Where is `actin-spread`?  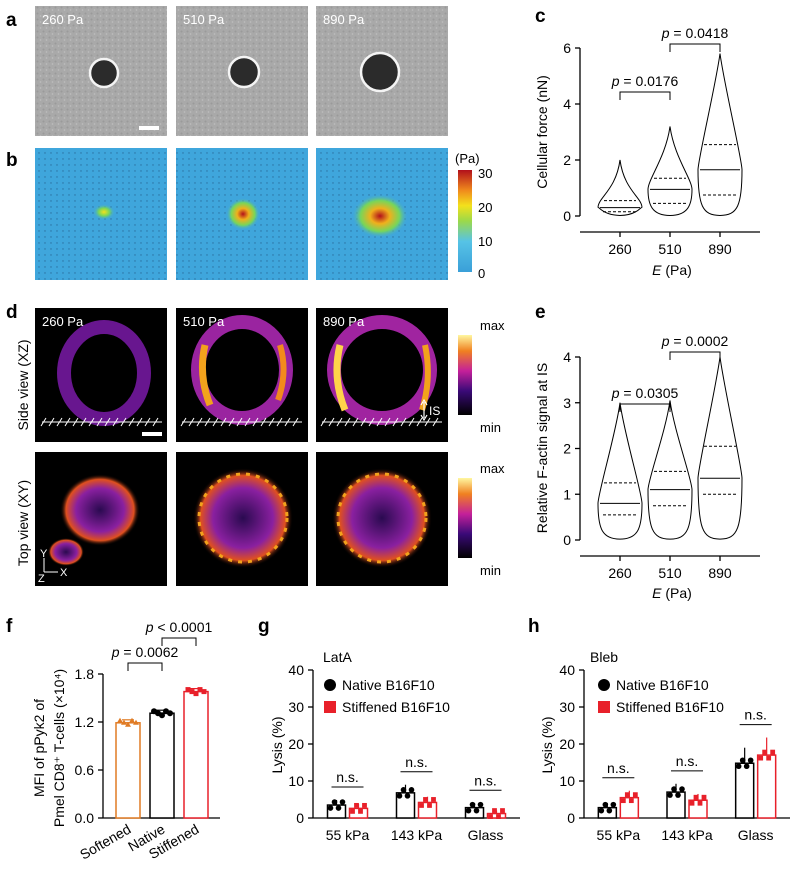 actin-spread is located at coordinates (66, 552).